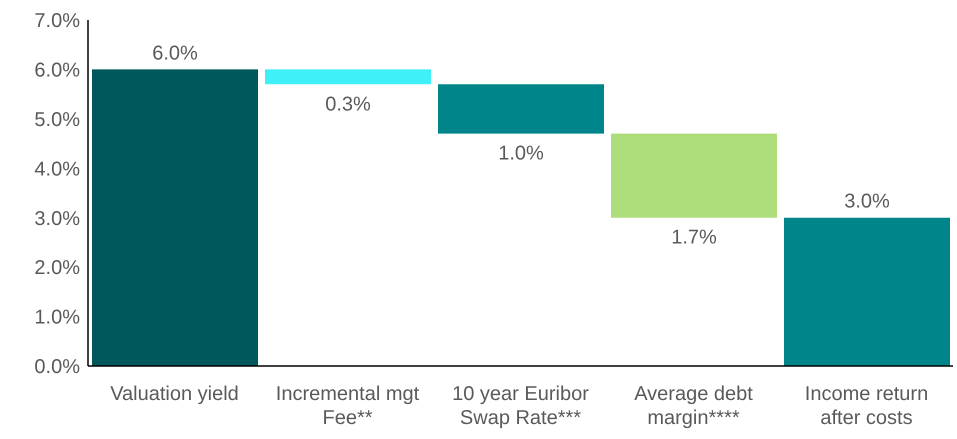 The height and width of the screenshot is (439, 957). I want to click on y-tick-label: 2.0%, so click(57, 268).